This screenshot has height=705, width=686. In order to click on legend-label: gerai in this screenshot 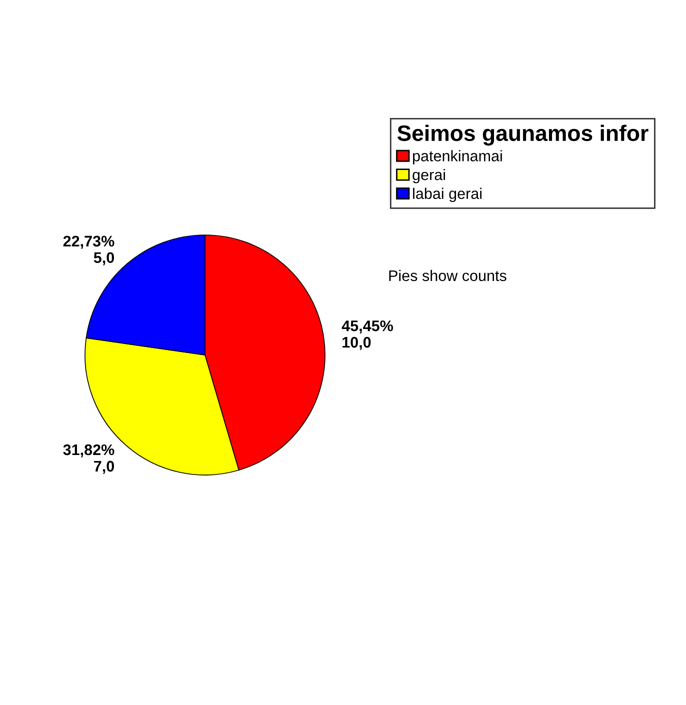, I will do `click(428, 176)`.